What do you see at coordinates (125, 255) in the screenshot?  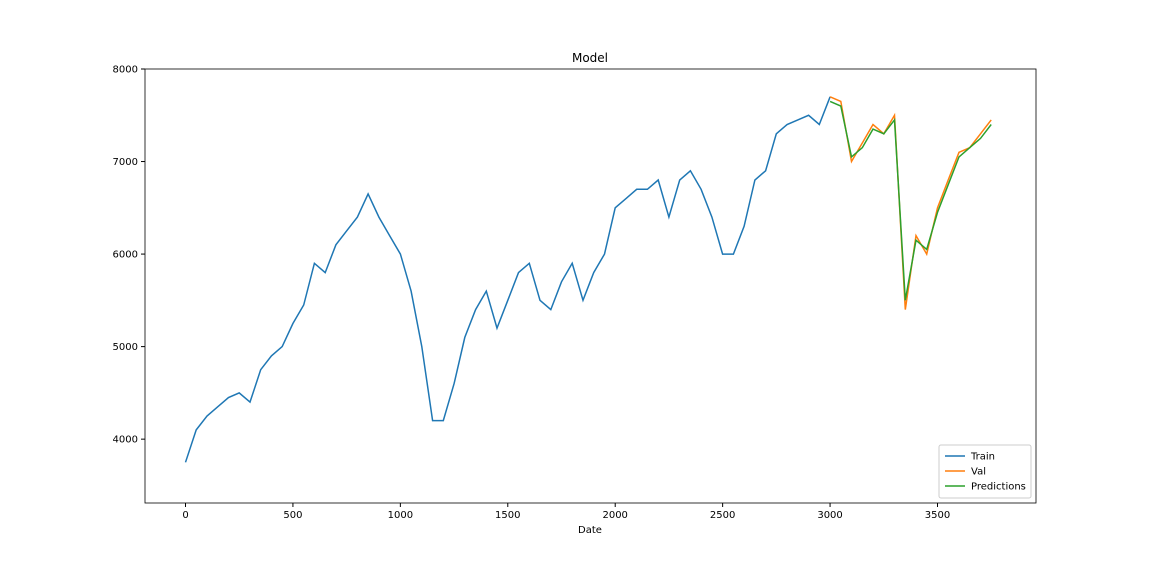 I see `y-tick-label: 6000` at bounding box center [125, 255].